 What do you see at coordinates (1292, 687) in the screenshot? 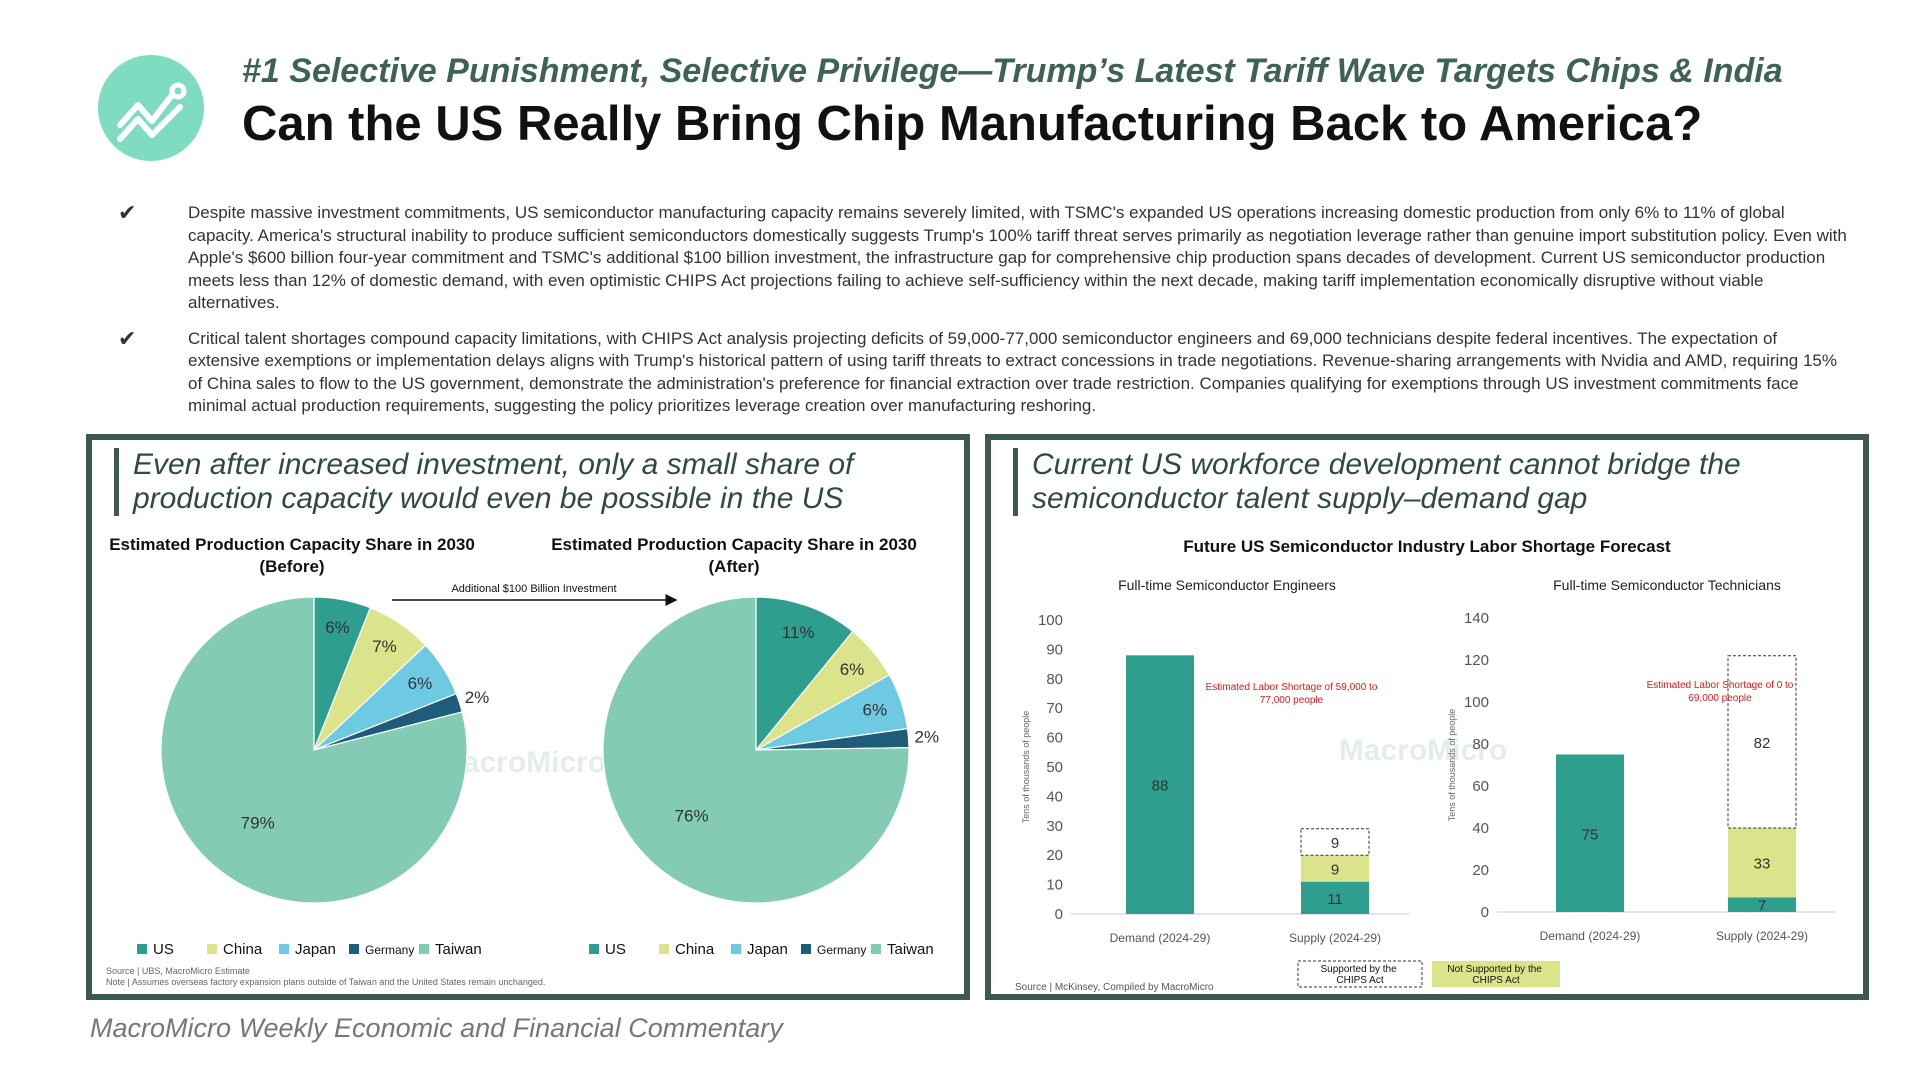
I see `shortage-annotation: Estimated Labor Shortage of 59,000 to` at bounding box center [1292, 687].